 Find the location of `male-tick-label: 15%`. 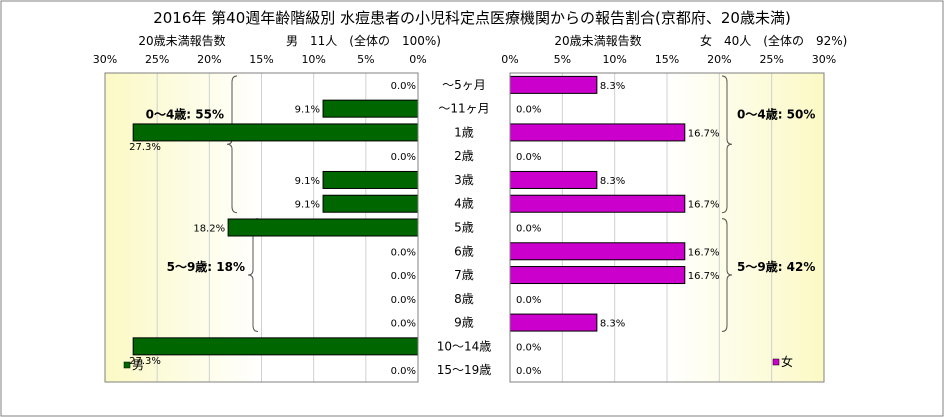

male-tick-label: 15% is located at coordinates (261, 59).